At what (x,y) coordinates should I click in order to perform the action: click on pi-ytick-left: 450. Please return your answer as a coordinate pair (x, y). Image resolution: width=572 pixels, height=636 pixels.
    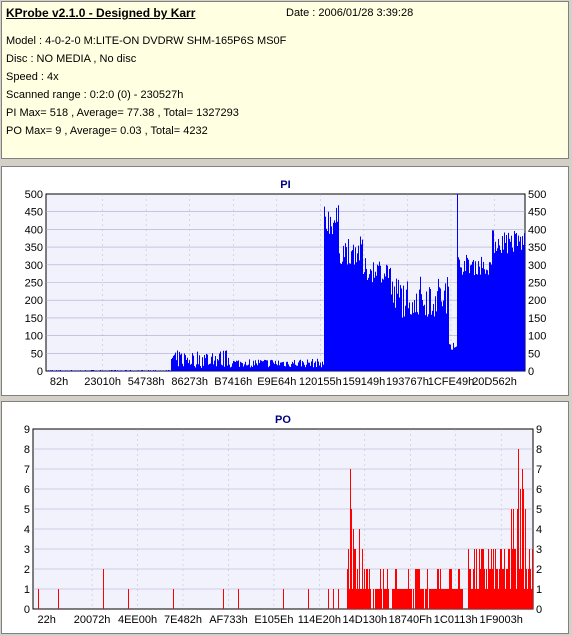
    Looking at the image, I should click on (34, 213).